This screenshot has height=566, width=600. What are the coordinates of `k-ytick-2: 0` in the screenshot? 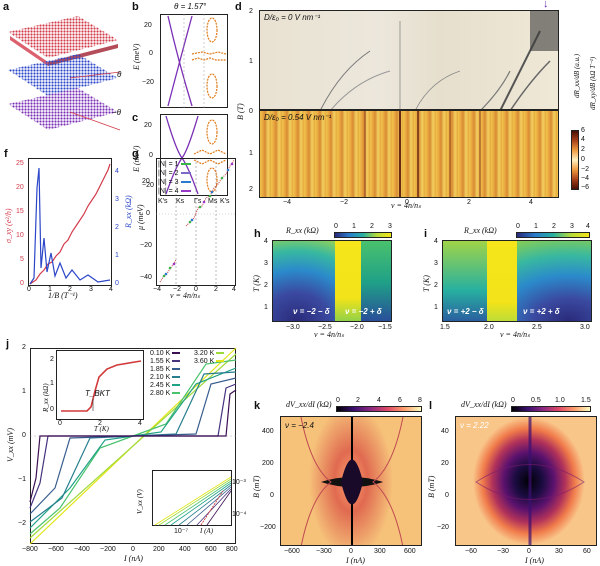 It's located at (272, 495).